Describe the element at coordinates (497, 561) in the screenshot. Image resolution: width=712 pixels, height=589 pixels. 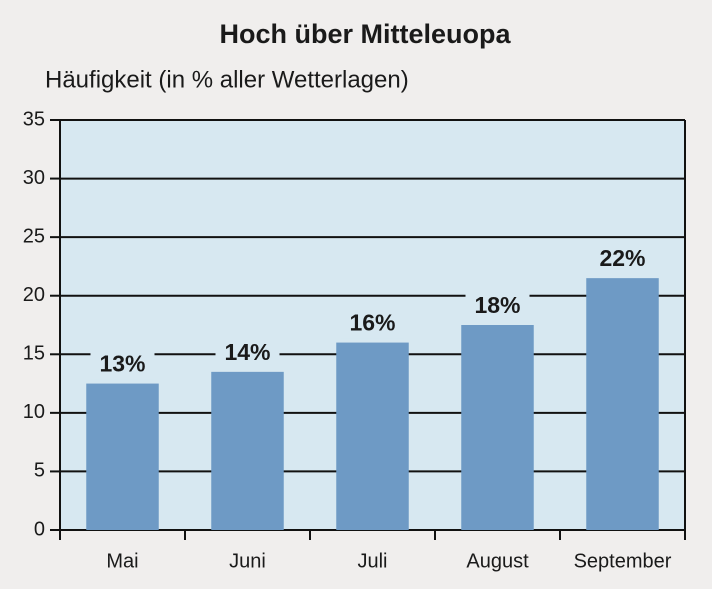
I see `x-tick-label: August` at that location.